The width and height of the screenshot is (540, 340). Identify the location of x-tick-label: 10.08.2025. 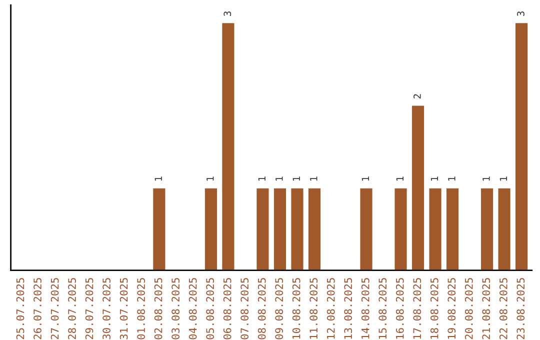
(296, 308).